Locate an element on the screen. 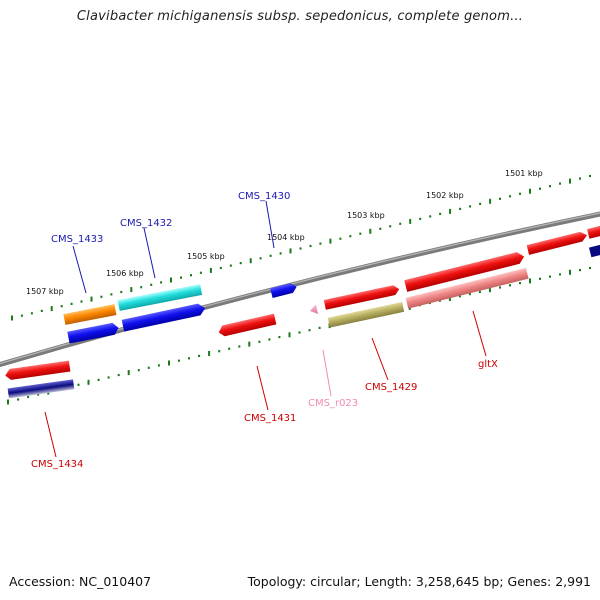 The width and height of the screenshot is (600, 600). leader-gltx is located at coordinates (479, 333).